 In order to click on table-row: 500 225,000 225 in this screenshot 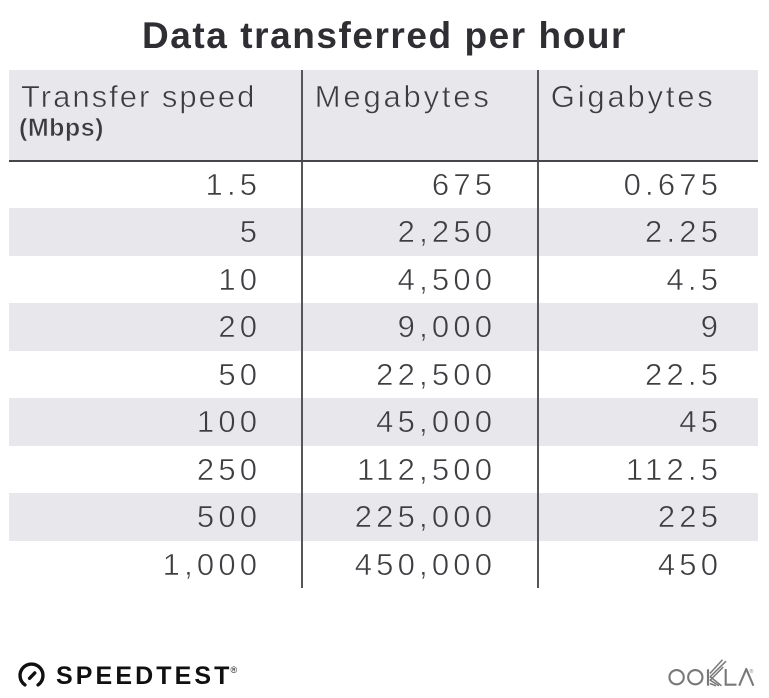, I will do `click(383, 517)`.